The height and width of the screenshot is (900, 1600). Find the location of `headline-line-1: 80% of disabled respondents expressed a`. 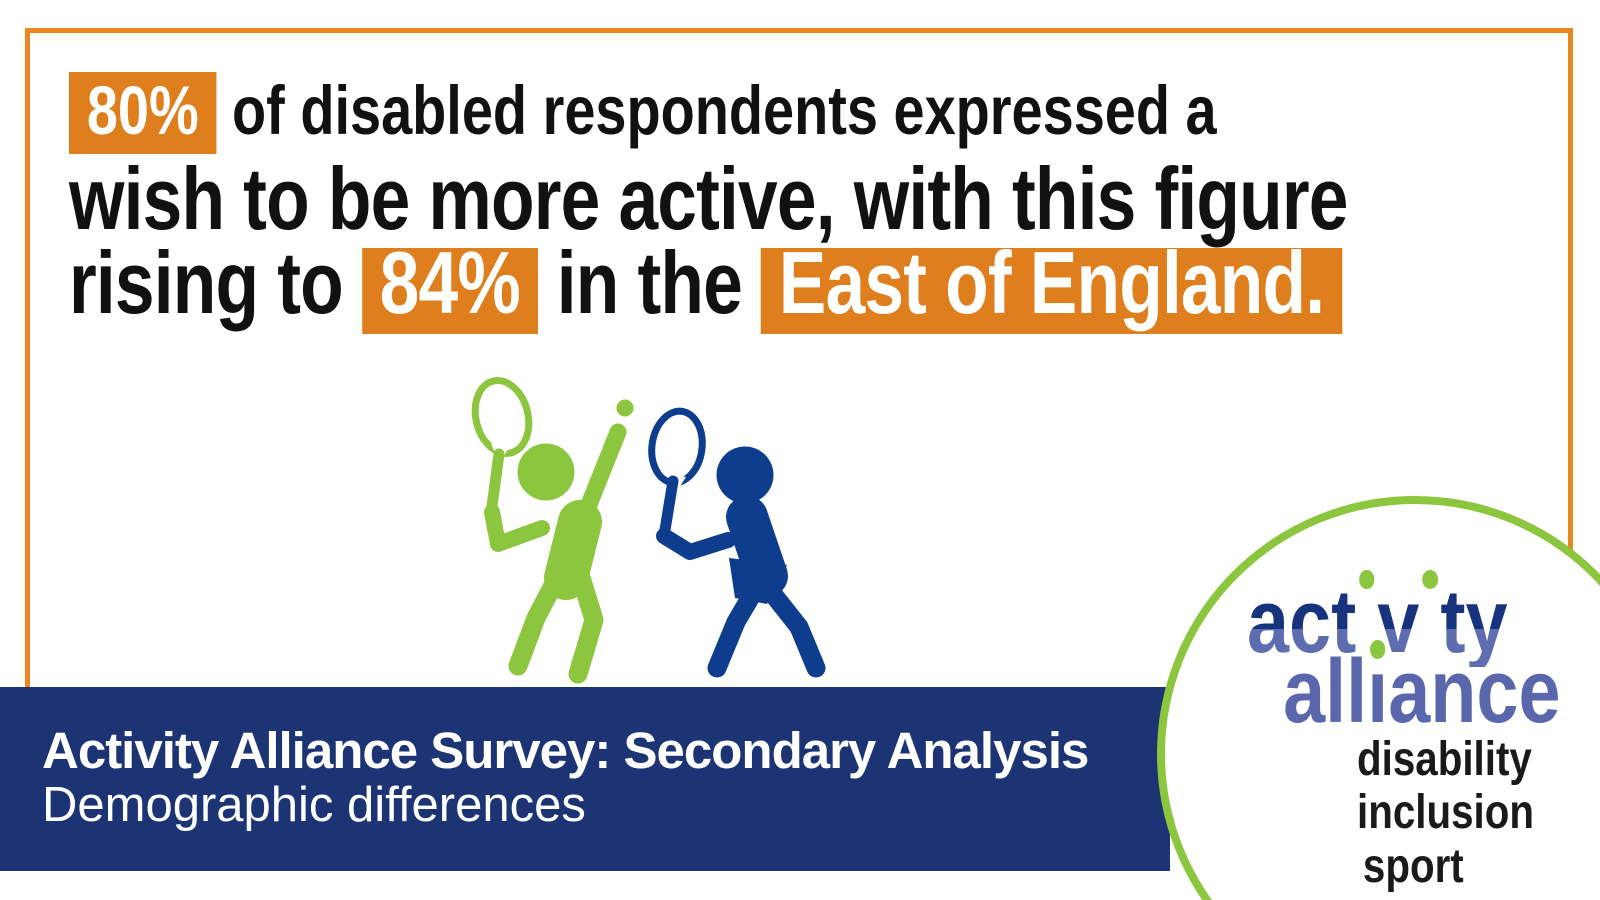

headline-line-1: 80% of disabled respondents expressed a is located at coordinates (708, 112).